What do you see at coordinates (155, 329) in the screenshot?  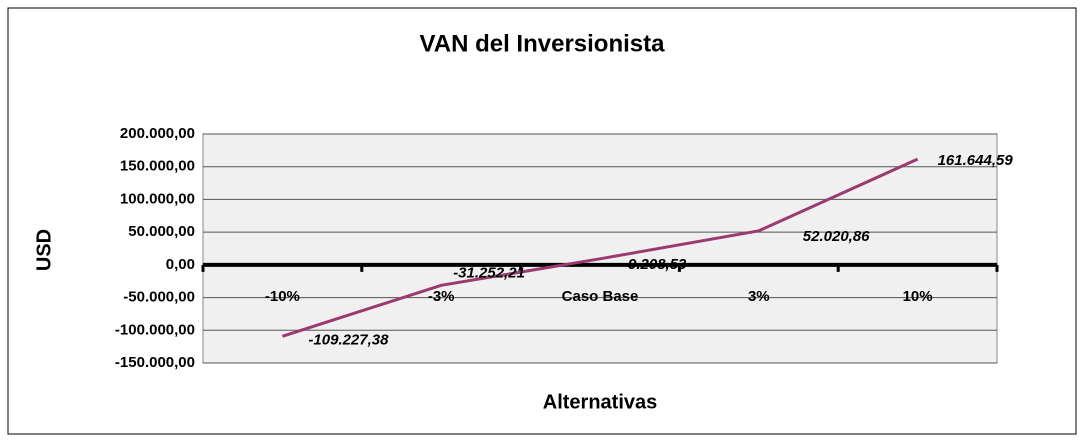 I see `y-tick-label: -100.000,00` at bounding box center [155, 329].